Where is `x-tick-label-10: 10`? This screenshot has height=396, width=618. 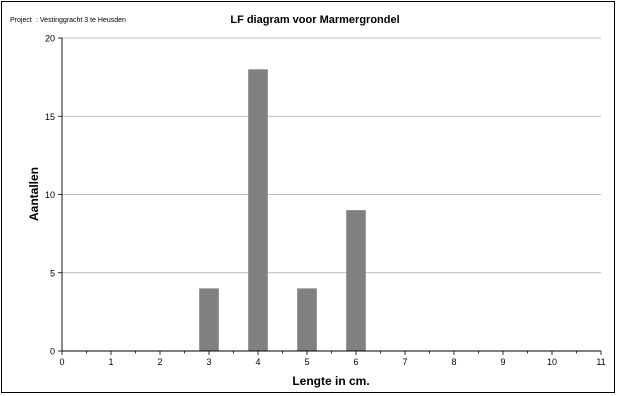 x-tick-label-10: 10 is located at coordinates (552, 362).